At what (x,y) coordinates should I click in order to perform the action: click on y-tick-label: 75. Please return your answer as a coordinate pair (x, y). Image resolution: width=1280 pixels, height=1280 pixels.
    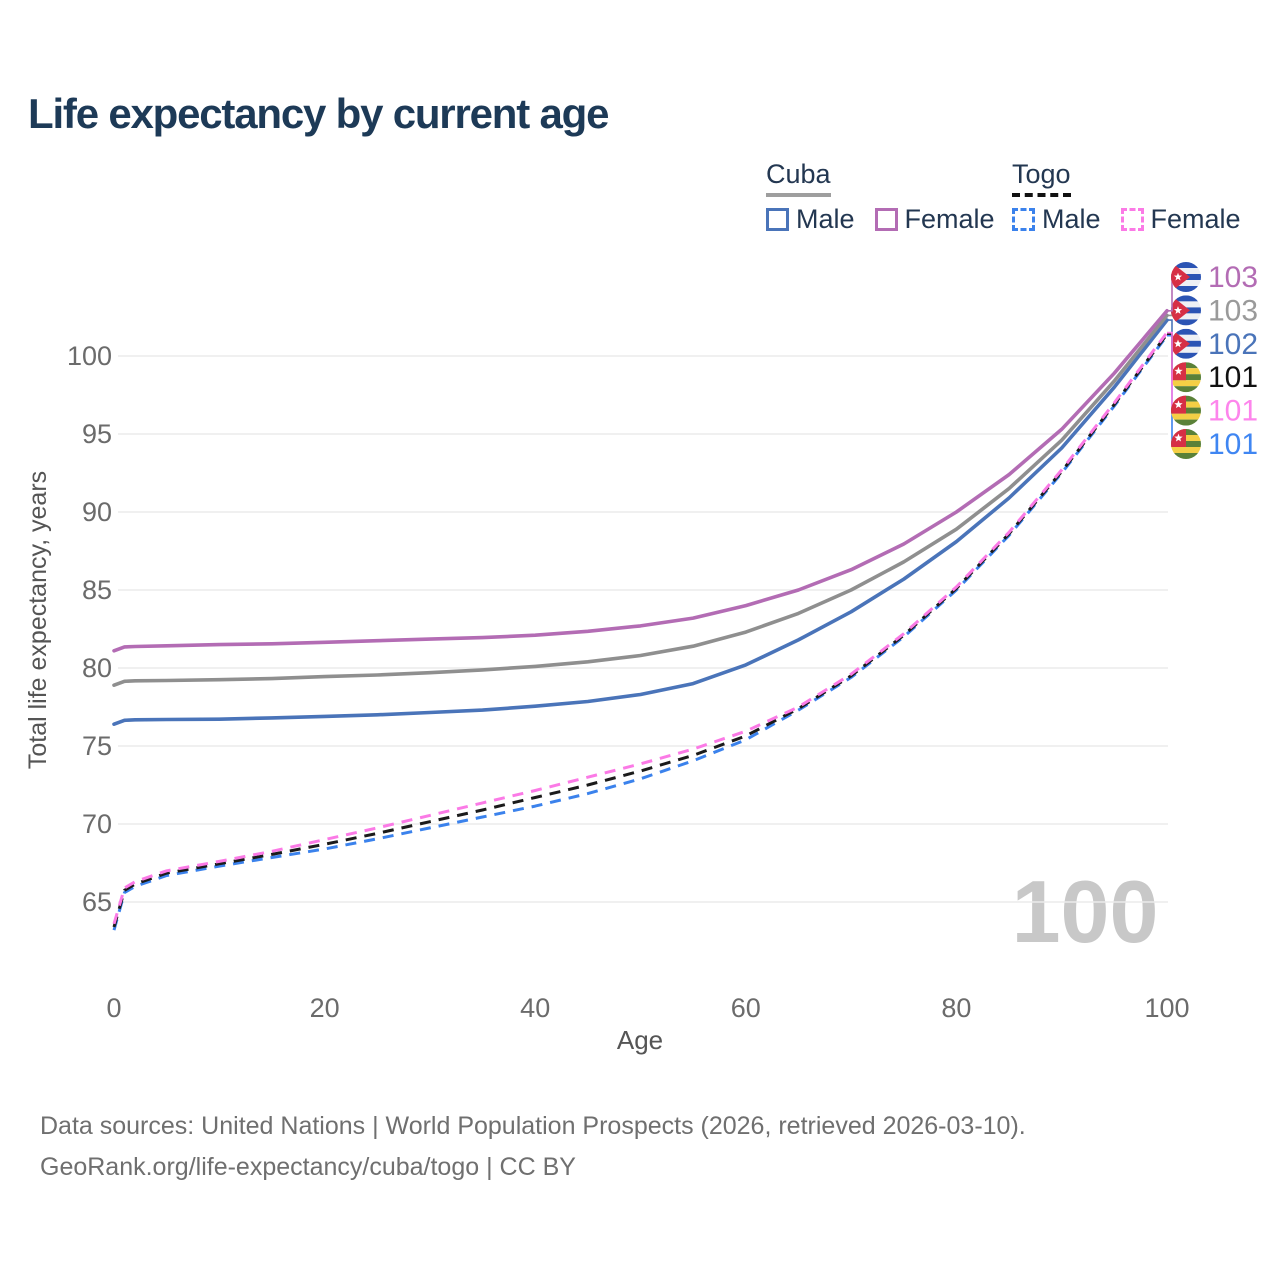
    Looking at the image, I should click on (97, 746).